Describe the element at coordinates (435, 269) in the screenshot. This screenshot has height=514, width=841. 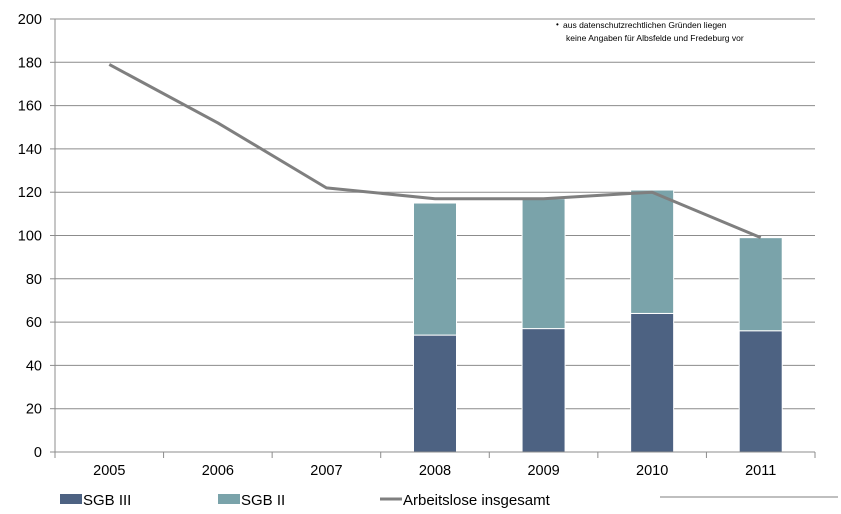
I see `bar-sgb-ii-2008` at that location.